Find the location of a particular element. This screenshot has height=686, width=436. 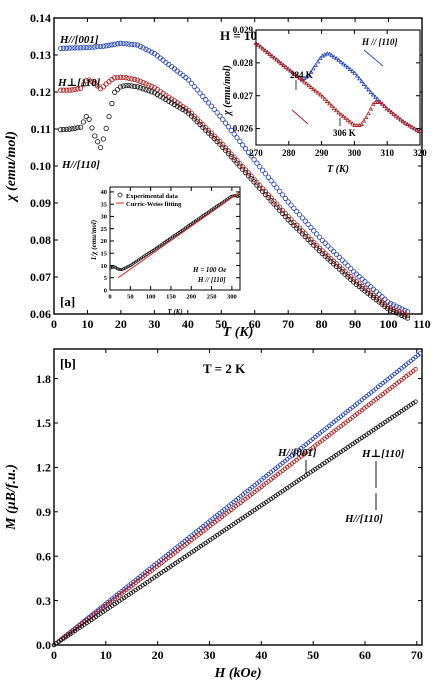

panel-b-annotation-perp110: H⊥[110] is located at coordinates (383, 454).